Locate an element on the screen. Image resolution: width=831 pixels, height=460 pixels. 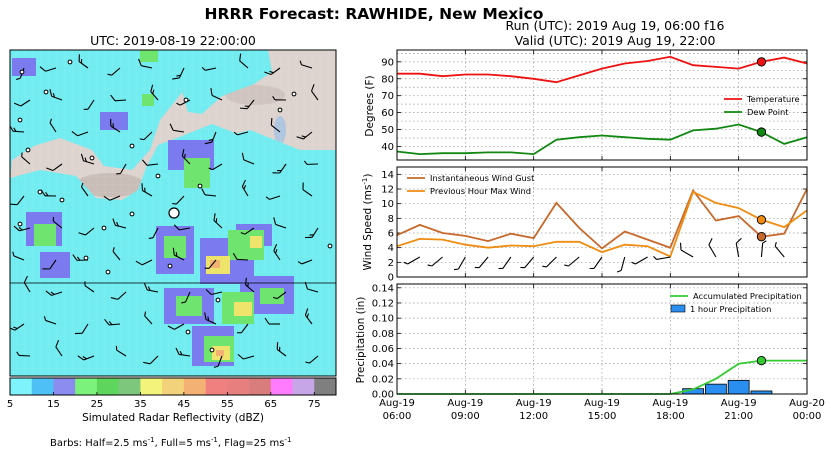
x-tick-label-date: Aug-19 is located at coordinates (397, 403).